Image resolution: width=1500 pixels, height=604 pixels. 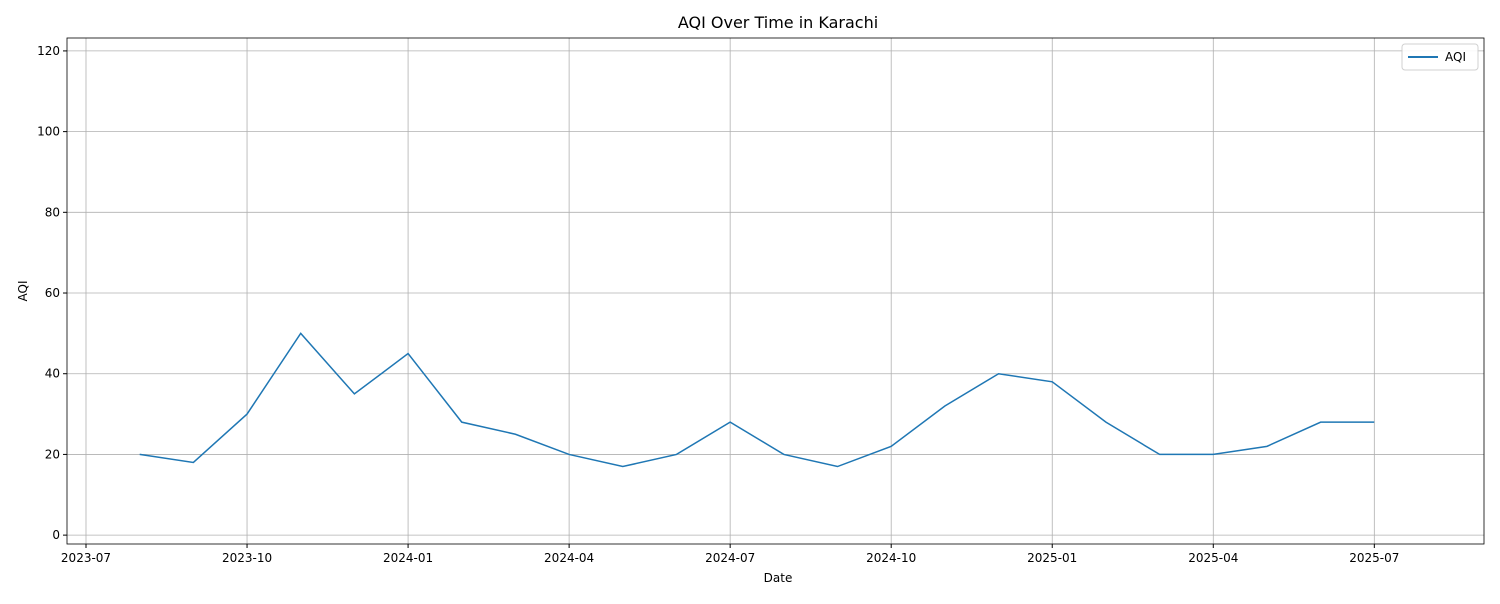 I want to click on x-tick-label: 2024-01, so click(x=408, y=558).